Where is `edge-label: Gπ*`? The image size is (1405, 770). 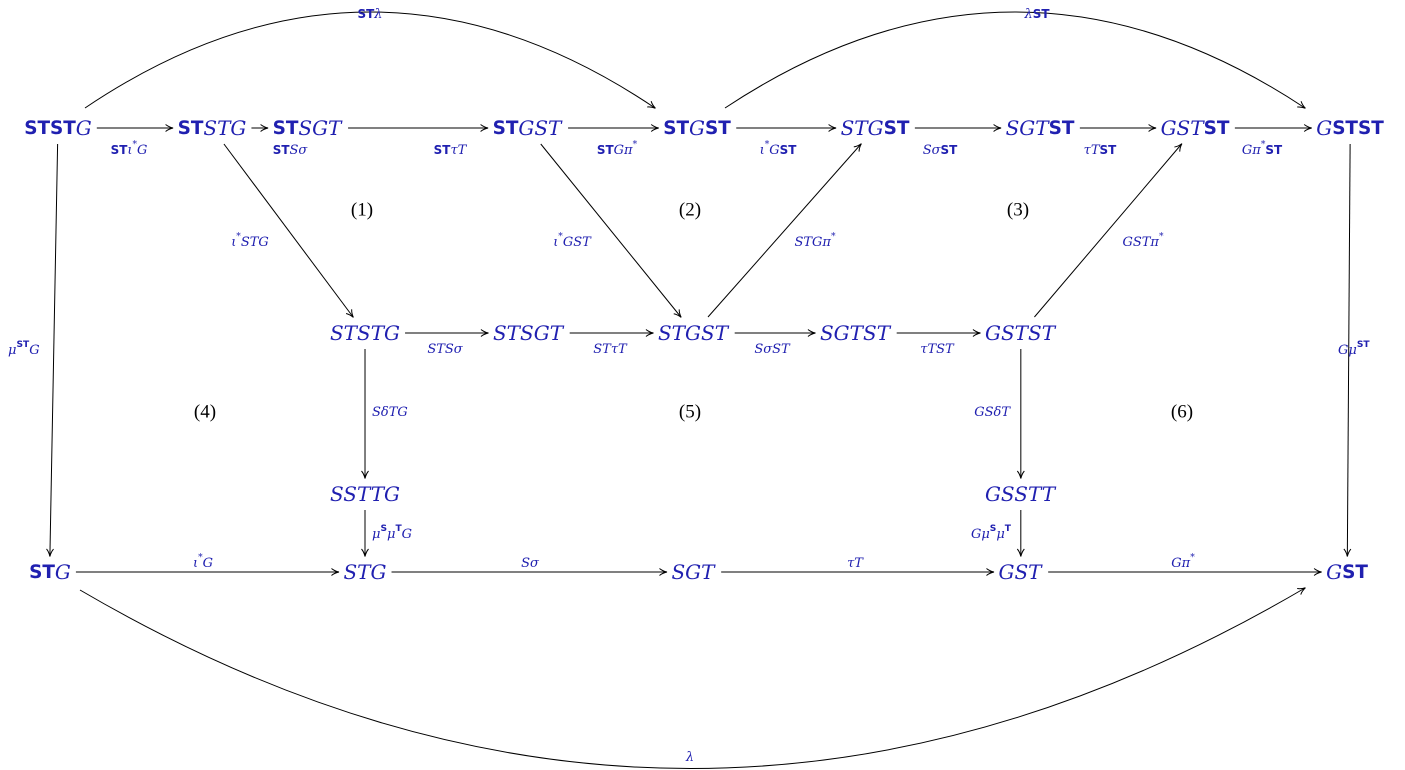 edge-label: Gπ* is located at coordinates (1183, 562).